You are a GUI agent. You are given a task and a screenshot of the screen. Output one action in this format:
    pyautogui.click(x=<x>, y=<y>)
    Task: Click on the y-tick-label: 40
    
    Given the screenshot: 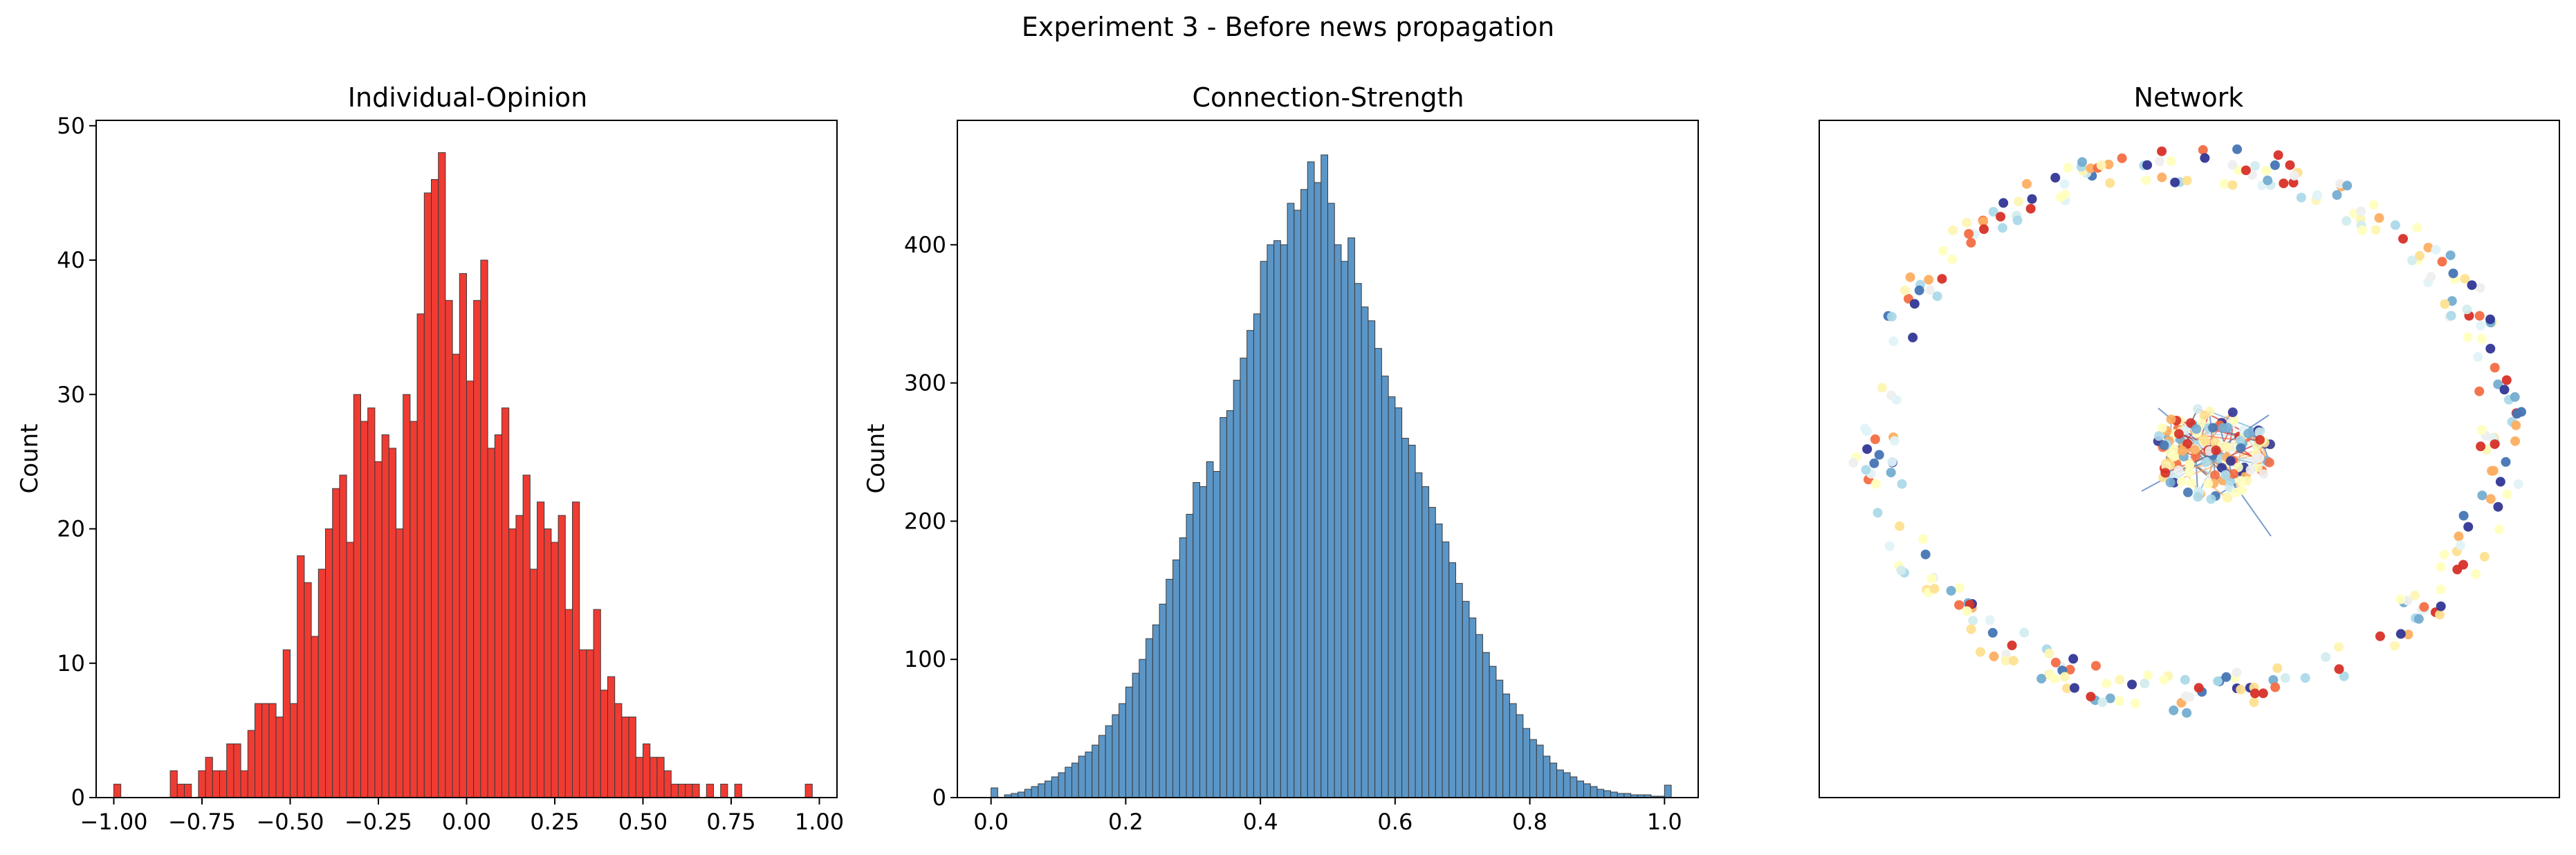 What is the action you would take?
    pyautogui.click(x=71, y=260)
    